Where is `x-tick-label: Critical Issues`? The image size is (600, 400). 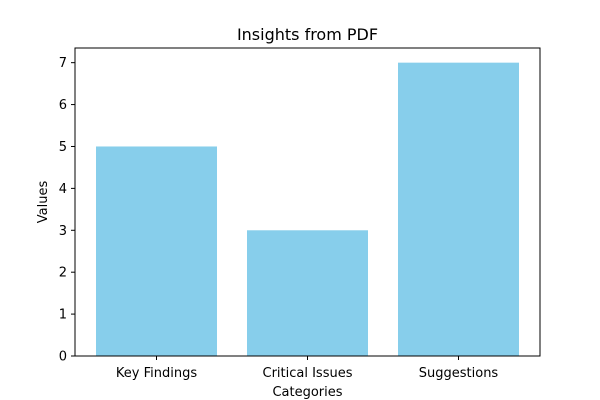 x-tick-label: Critical Issues is located at coordinates (308, 373).